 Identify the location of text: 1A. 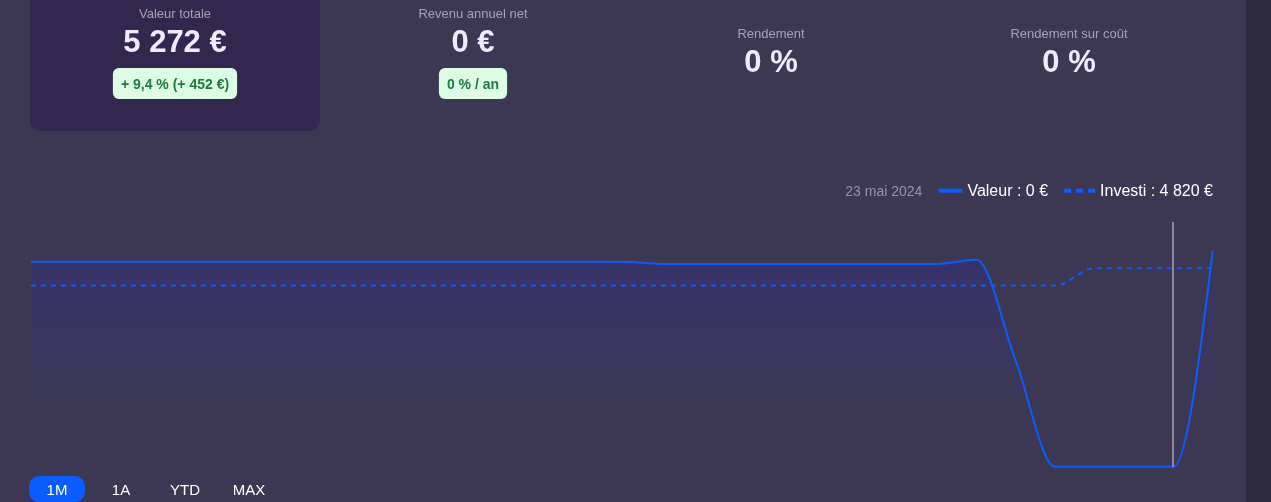
(121, 489).